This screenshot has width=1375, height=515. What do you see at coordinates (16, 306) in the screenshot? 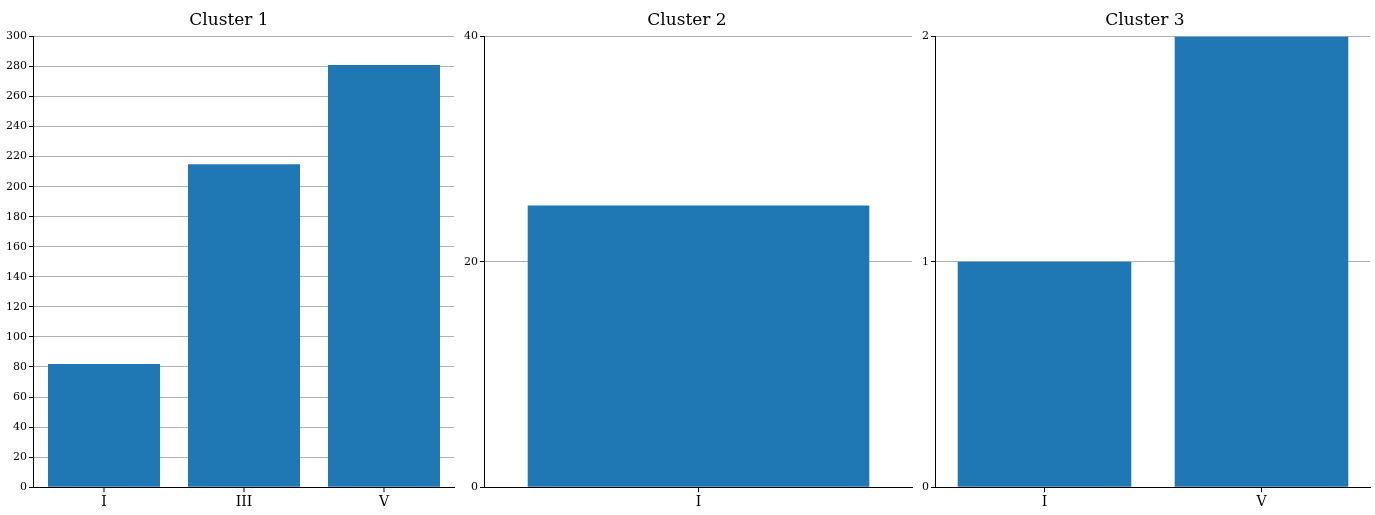
I see `y-tick-label: 120` at bounding box center [16, 306].